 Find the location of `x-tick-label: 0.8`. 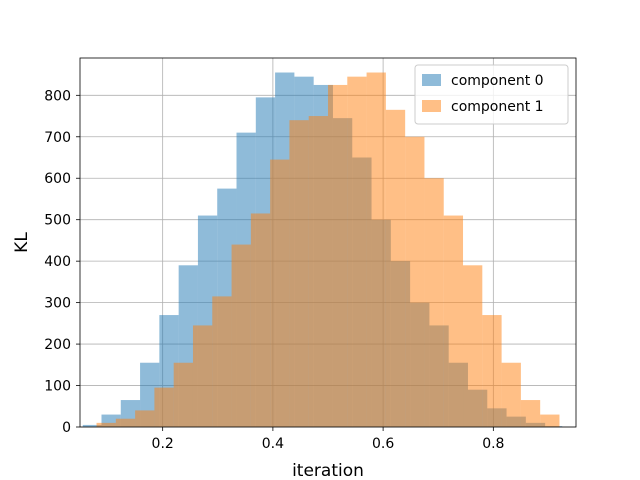

x-tick-label: 0.8 is located at coordinates (493, 444).